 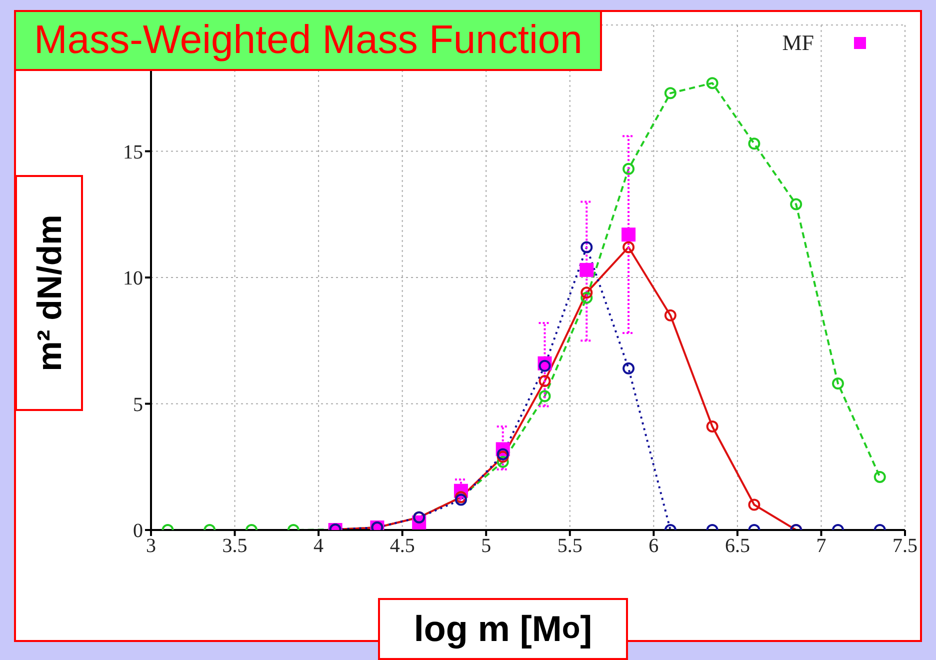 I want to click on x-tick-label: 7.5, so click(x=905, y=546).